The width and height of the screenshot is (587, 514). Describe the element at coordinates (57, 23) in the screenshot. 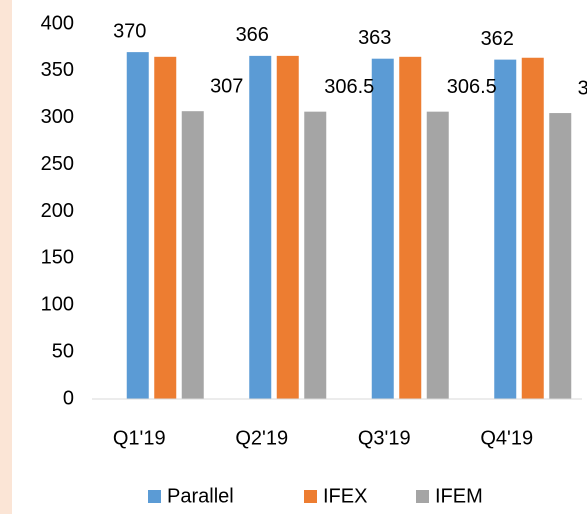

I see `y-tick-label: 400` at that location.